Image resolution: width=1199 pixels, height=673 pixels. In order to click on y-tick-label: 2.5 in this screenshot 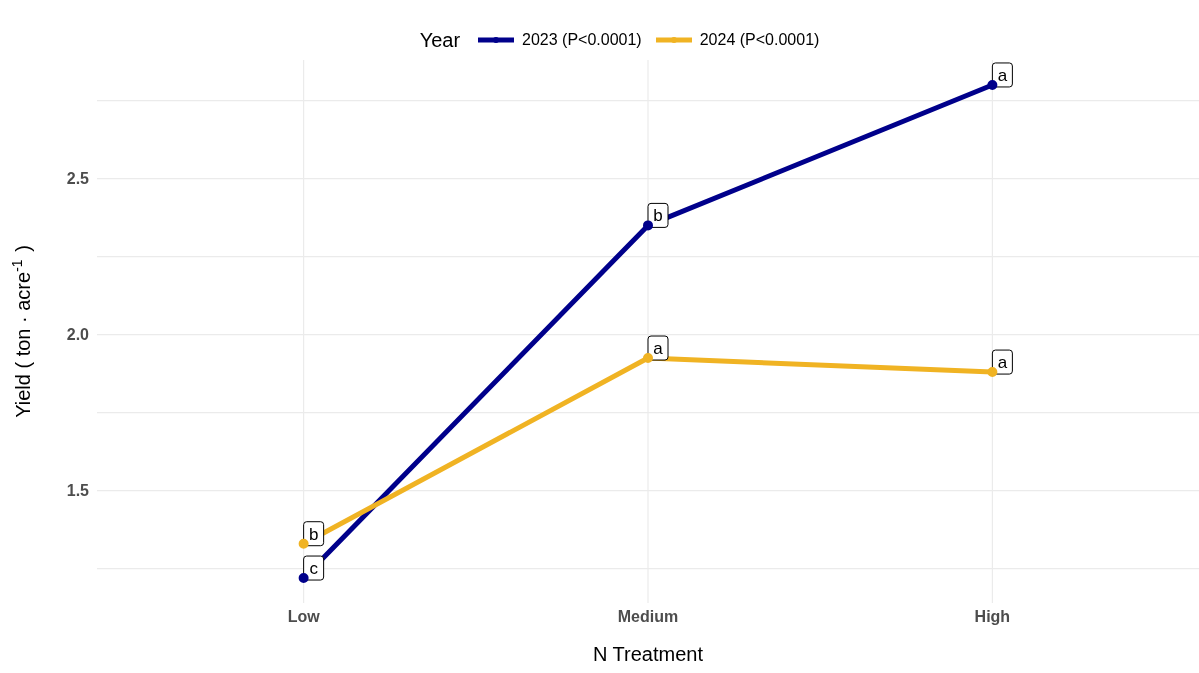, I will do `click(78, 179)`.